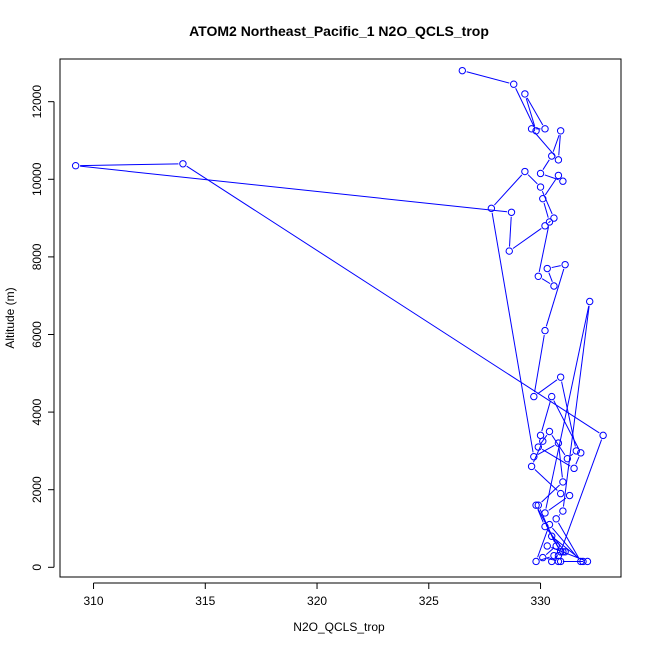 The width and height of the screenshot is (650, 650). Describe the element at coordinates (37, 179) in the screenshot. I see `y-tick-label: 10000` at that location.